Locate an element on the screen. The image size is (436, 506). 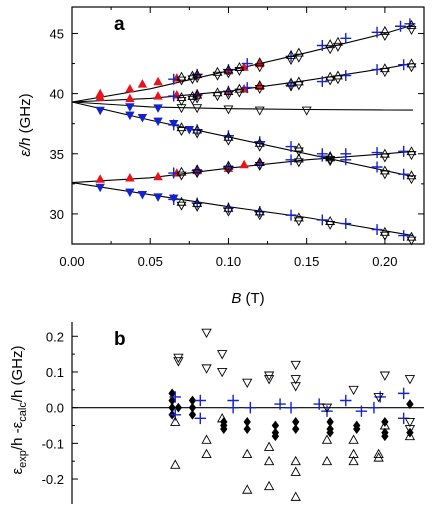
panel-a-y-axis-label: ε/h (GHz) is located at coordinates (25, 124).